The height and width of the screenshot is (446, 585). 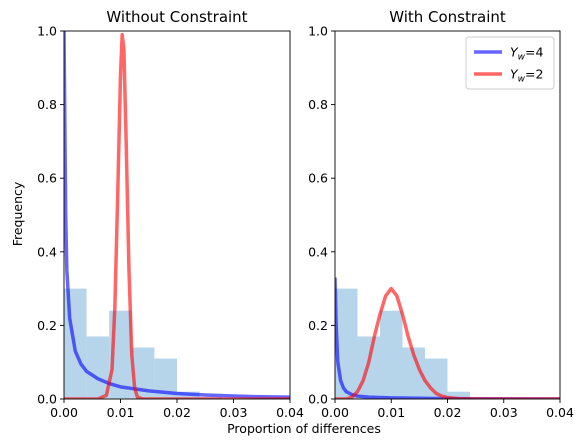 I want to click on panel-title: Without Constraint, so click(x=176, y=17).